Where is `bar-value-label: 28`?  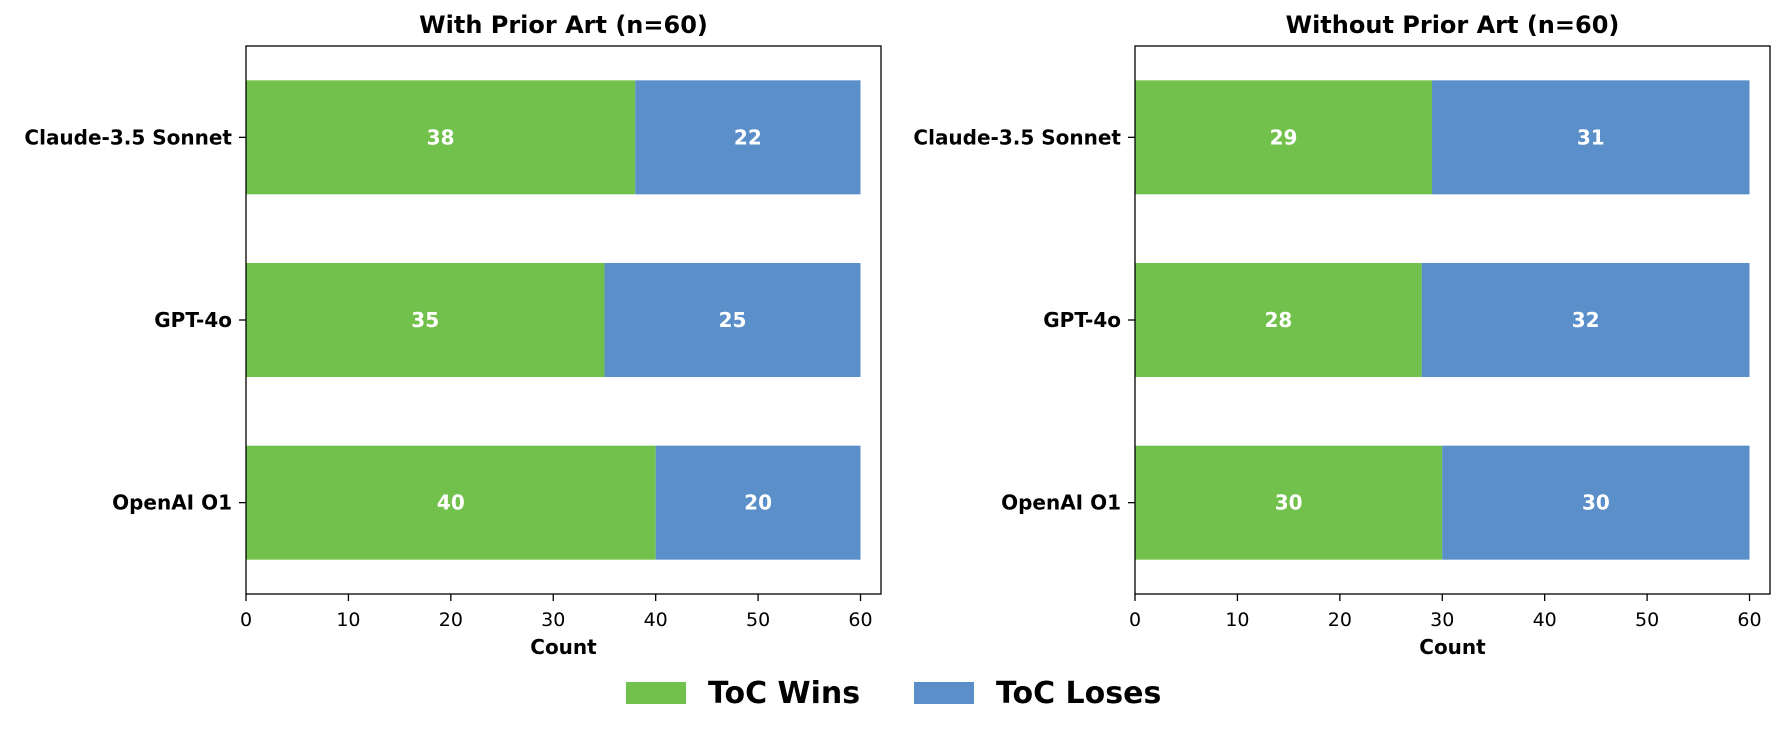
bar-value-label: 28 is located at coordinates (1278, 320).